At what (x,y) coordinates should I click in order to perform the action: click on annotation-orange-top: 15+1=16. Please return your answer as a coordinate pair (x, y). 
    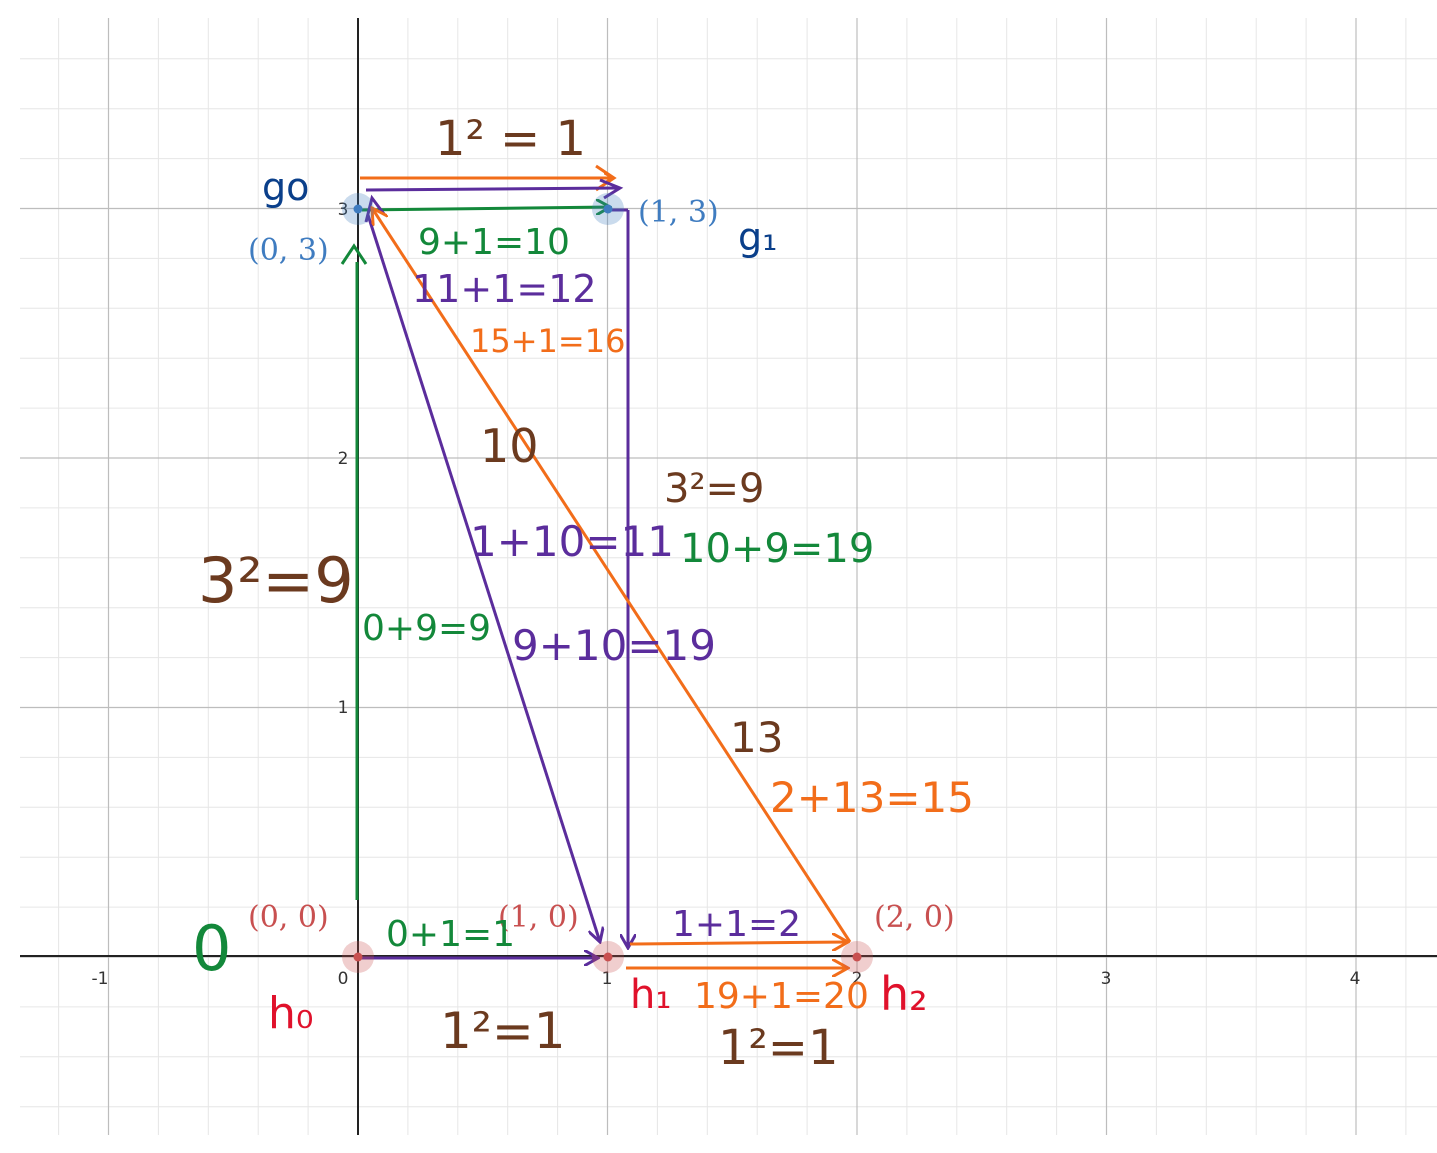
    Looking at the image, I should click on (547, 341).